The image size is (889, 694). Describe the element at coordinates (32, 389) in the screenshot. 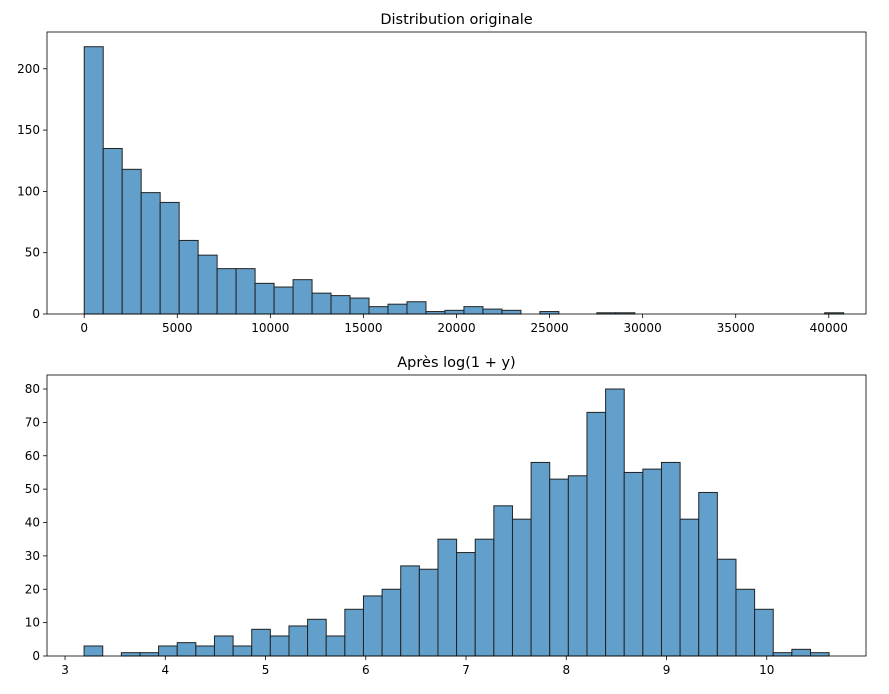

I see `y-tick-label: 80` at that location.